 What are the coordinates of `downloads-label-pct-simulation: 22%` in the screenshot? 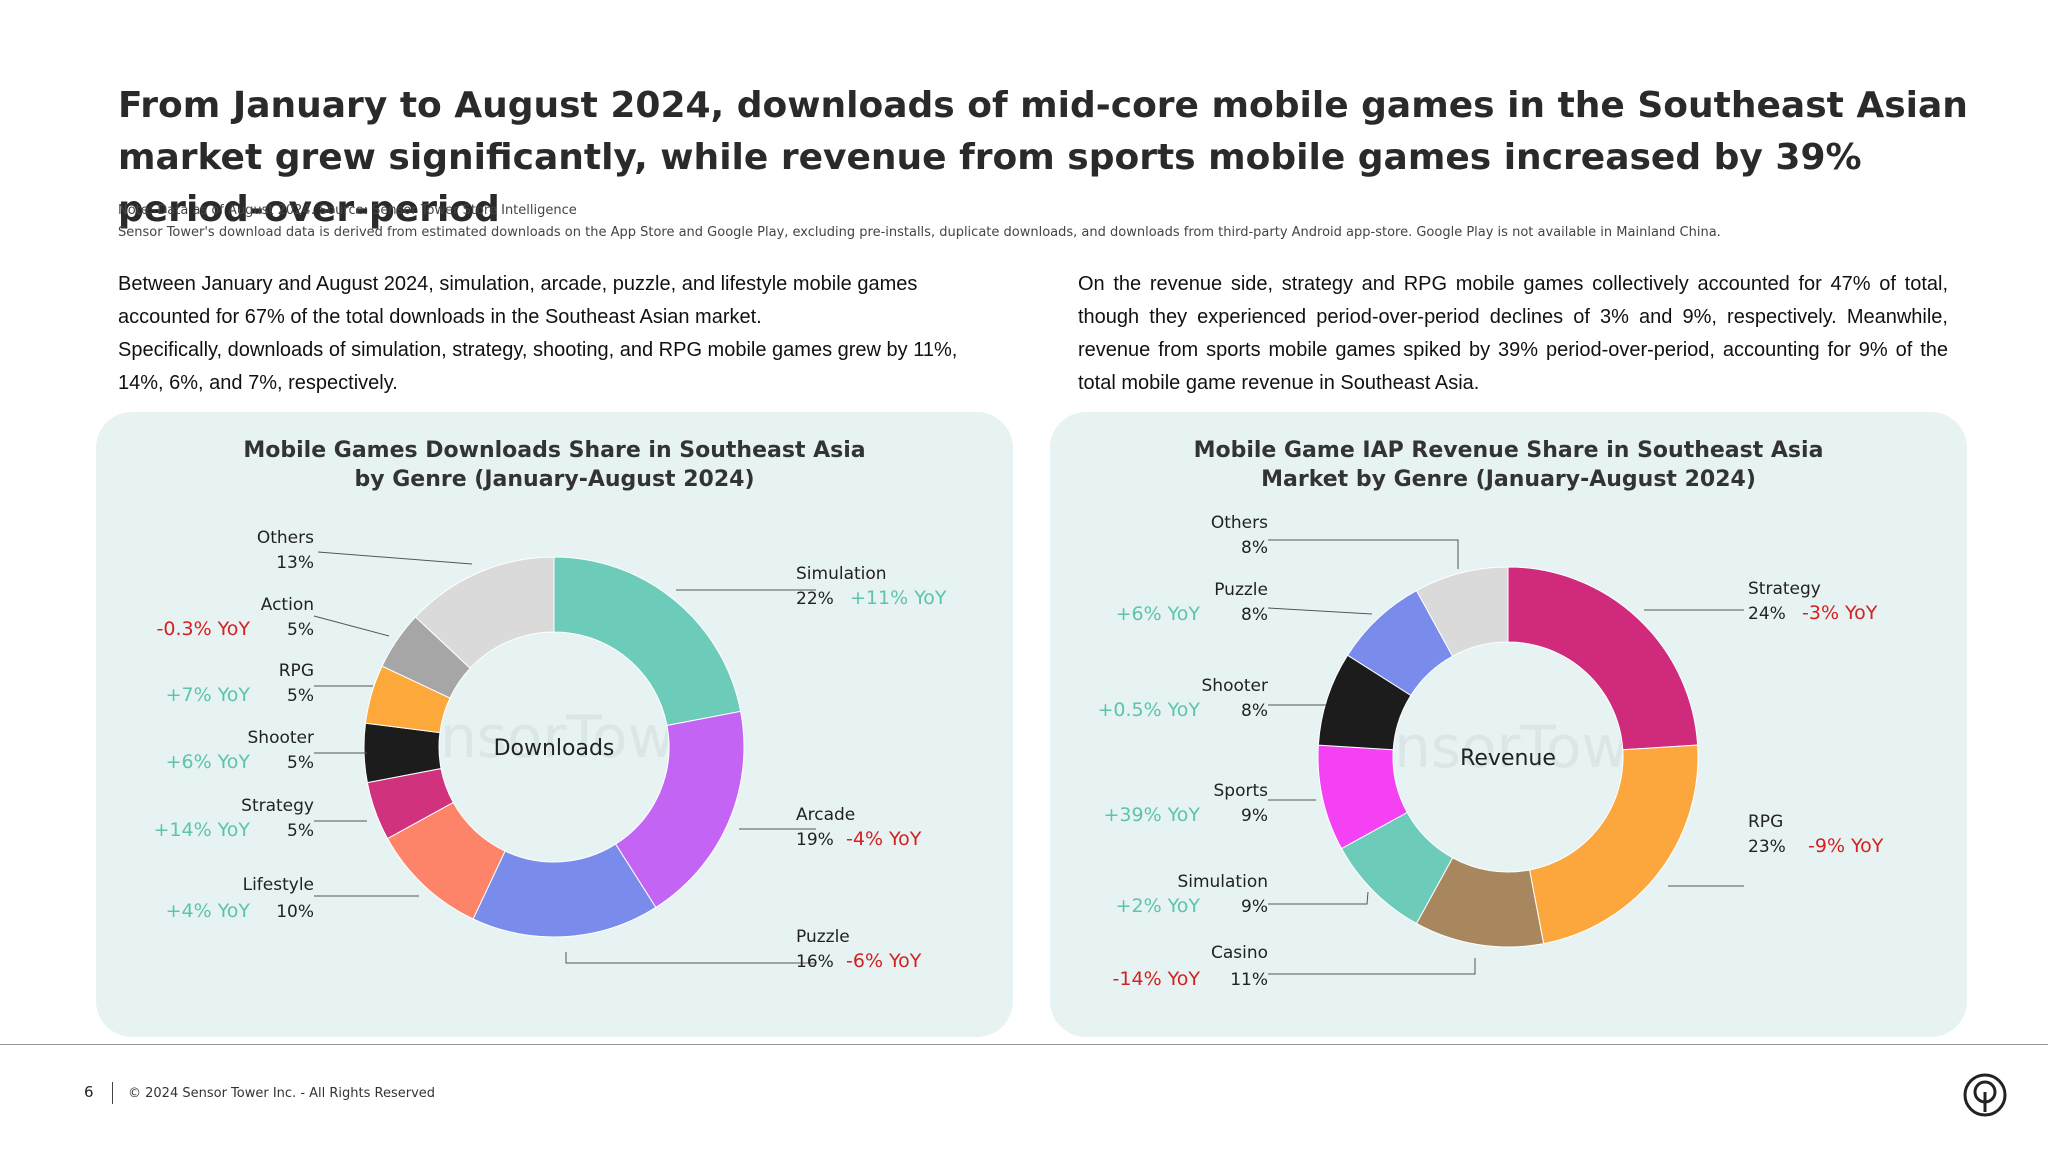 It's located at (815, 599).